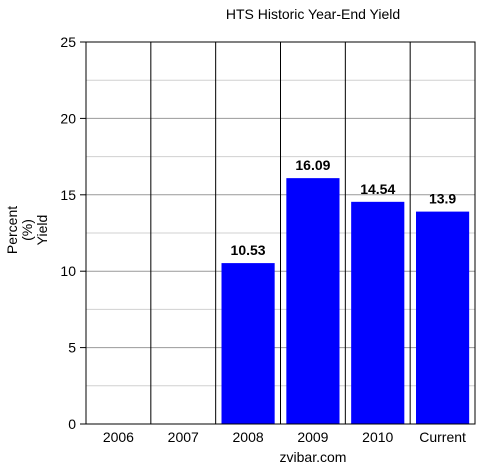 This screenshot has width=490, height=469. Describe the element at coordinates (248, 250) in the screenshot. I see `data-label: 10.53` at that location.